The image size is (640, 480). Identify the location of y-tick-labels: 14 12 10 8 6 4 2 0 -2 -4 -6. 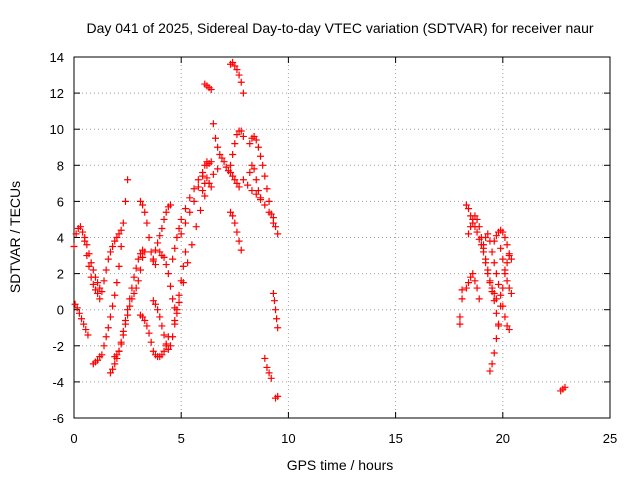
(57, 238).